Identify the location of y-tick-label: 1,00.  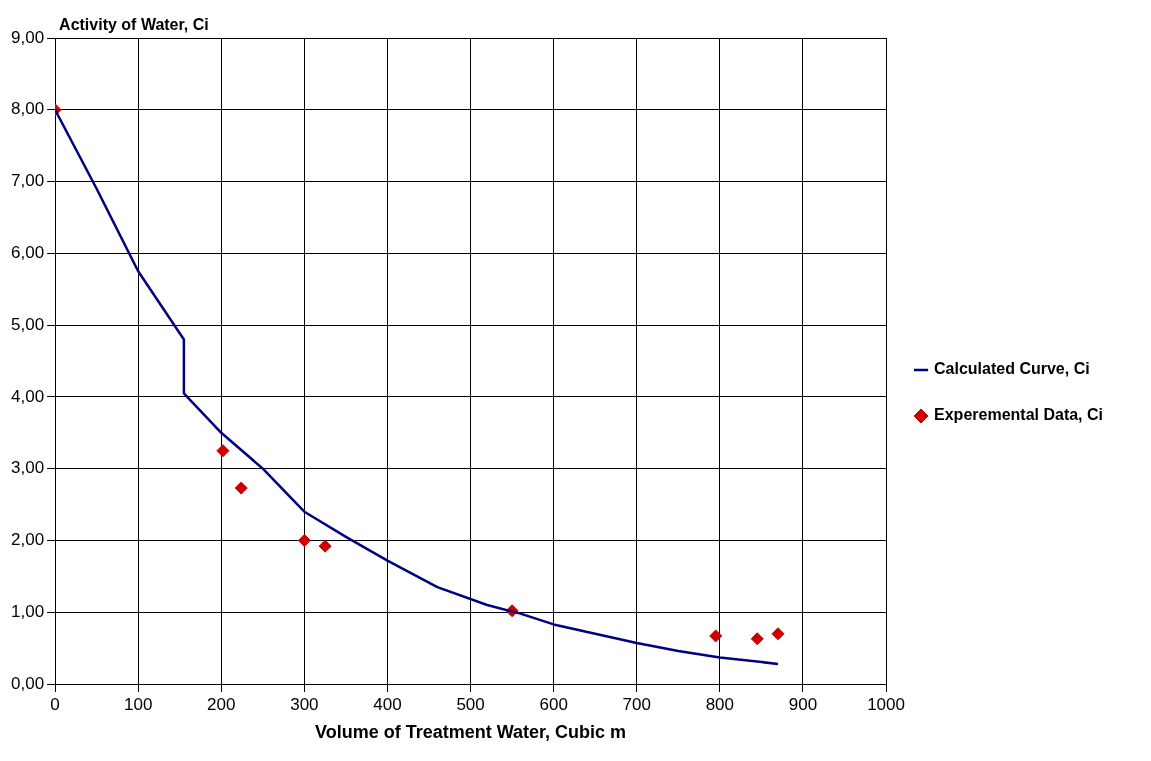
(27, 611).